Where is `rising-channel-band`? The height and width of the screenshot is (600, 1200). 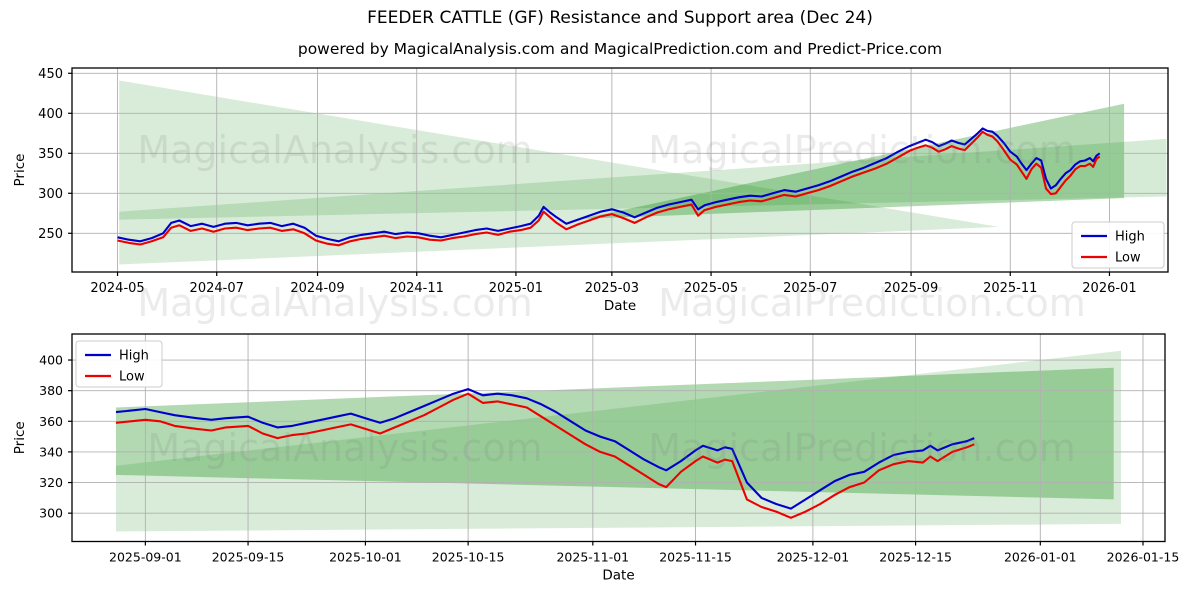
rising-channel-band is located at coordinates (643, 179).